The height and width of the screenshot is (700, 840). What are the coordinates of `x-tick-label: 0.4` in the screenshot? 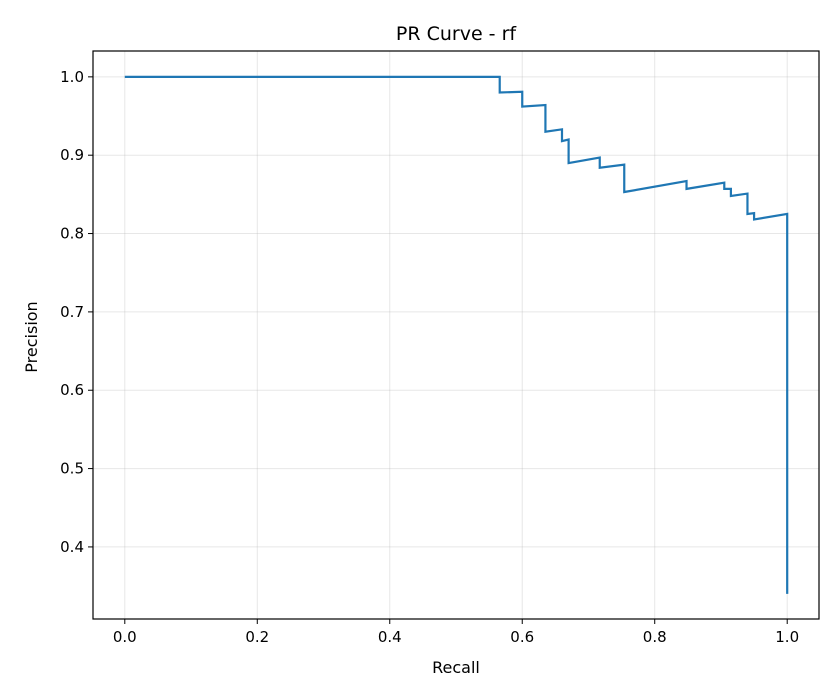 It's located at (390, 637).